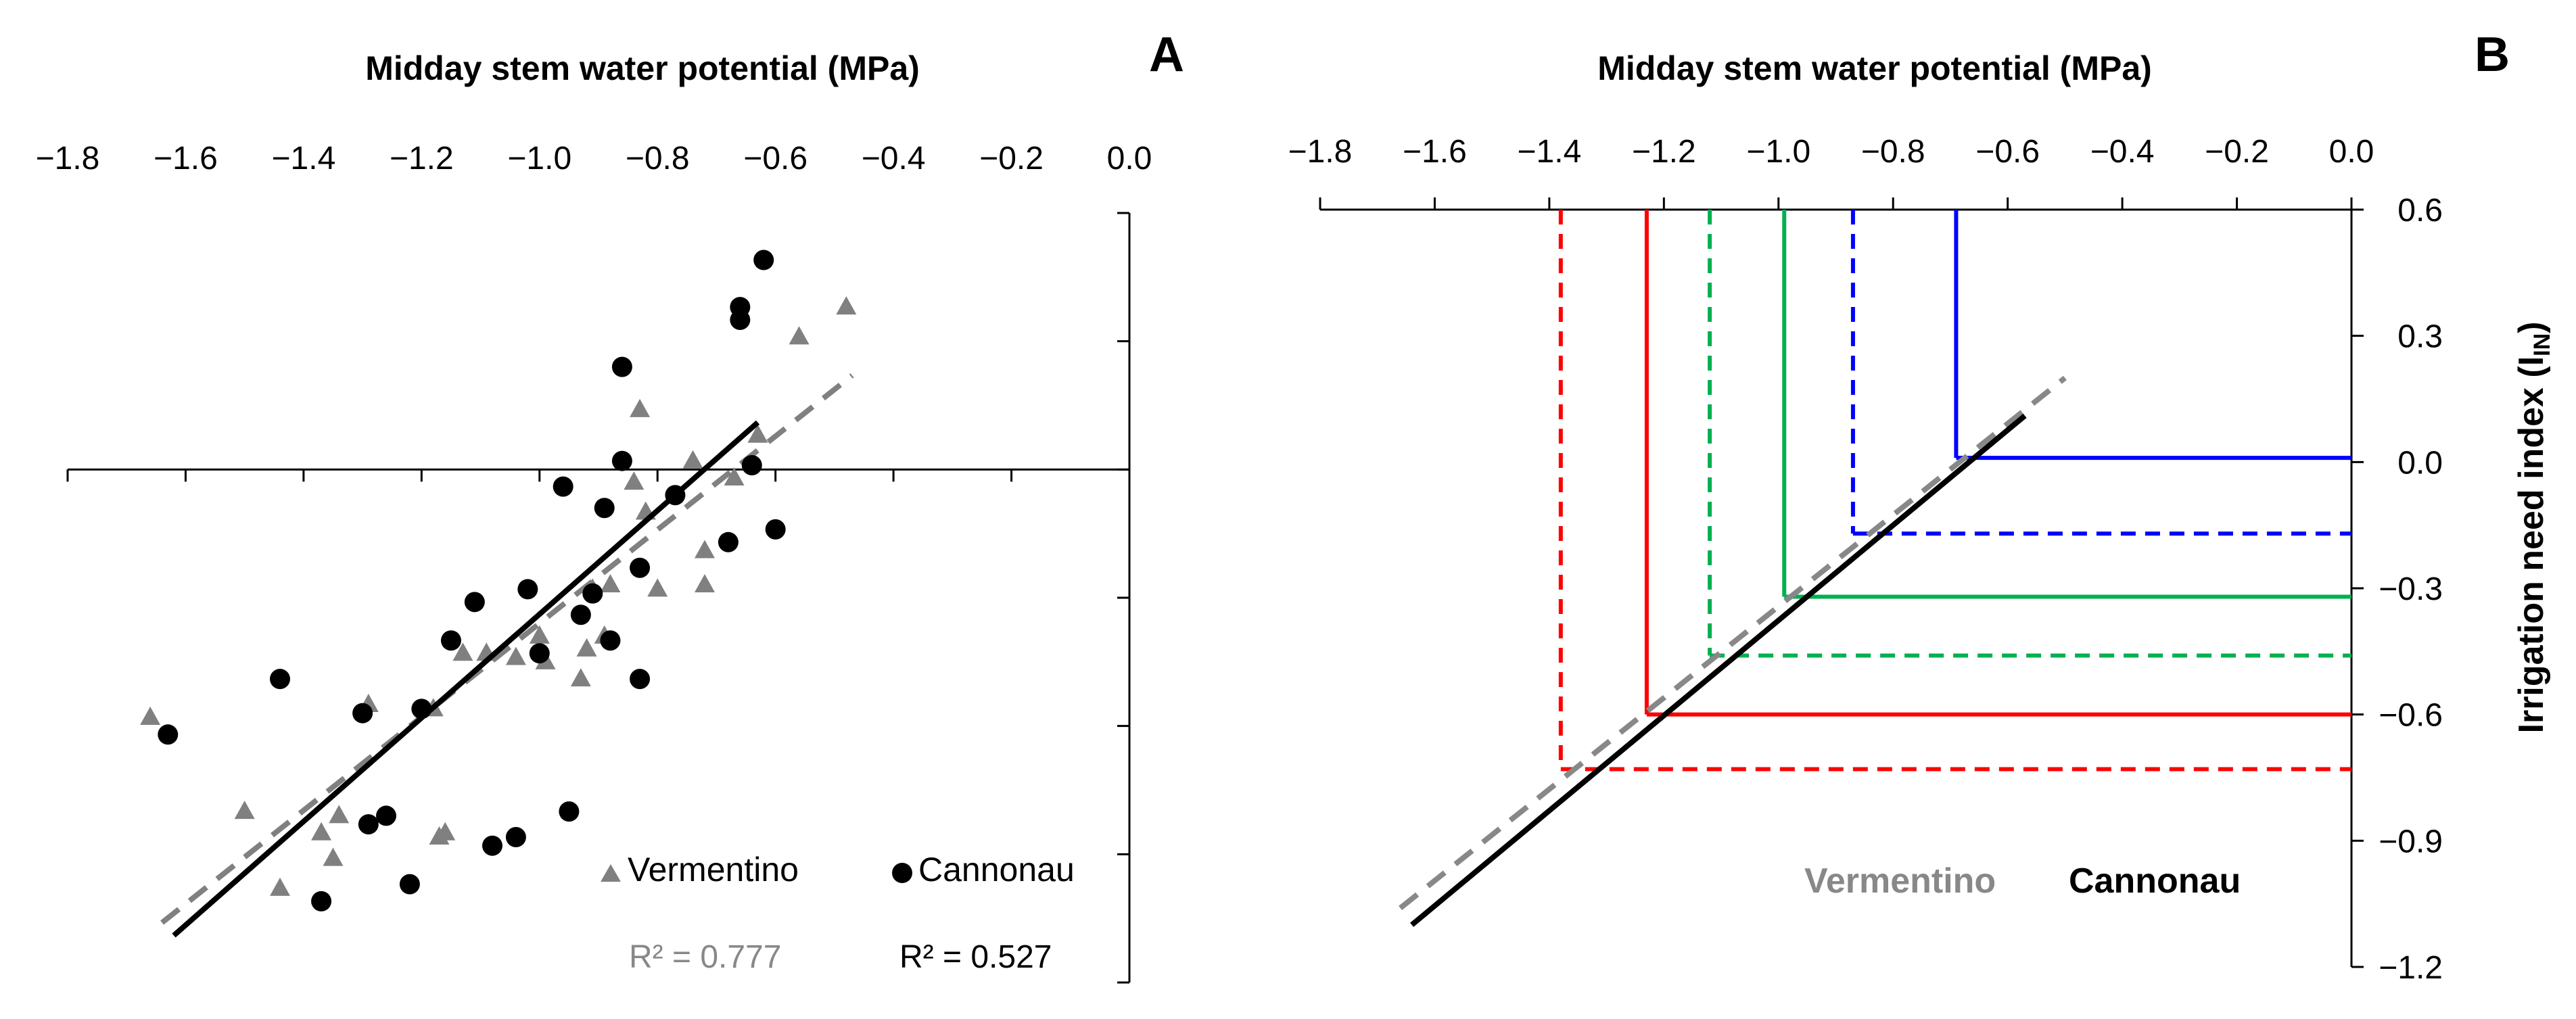 The width and height of the screenshot is (2576, 1019). Describe the element at coordinates (902, 873) in the screenshot. I see `legend-cannonau-circle-marker` at that location.